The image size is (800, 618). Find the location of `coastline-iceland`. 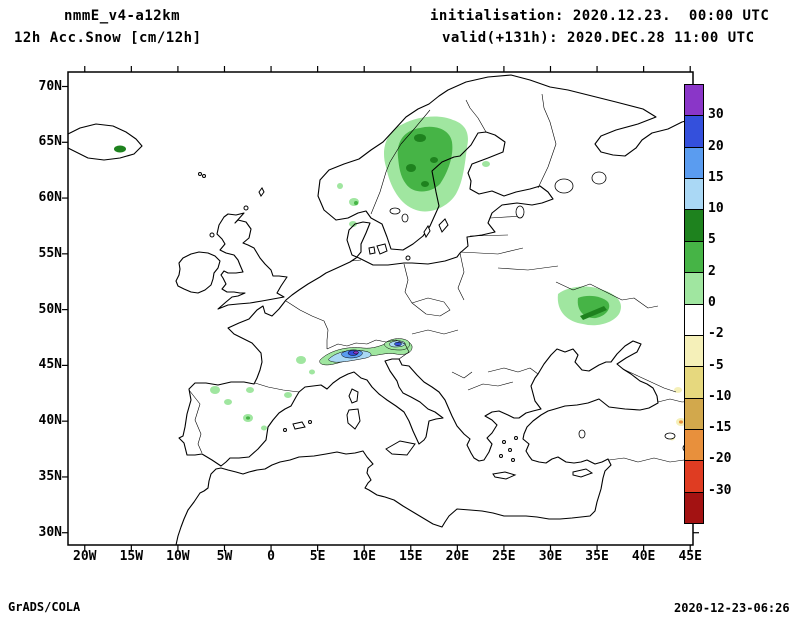

coastline-iceland is located at coordinates (105, 142).